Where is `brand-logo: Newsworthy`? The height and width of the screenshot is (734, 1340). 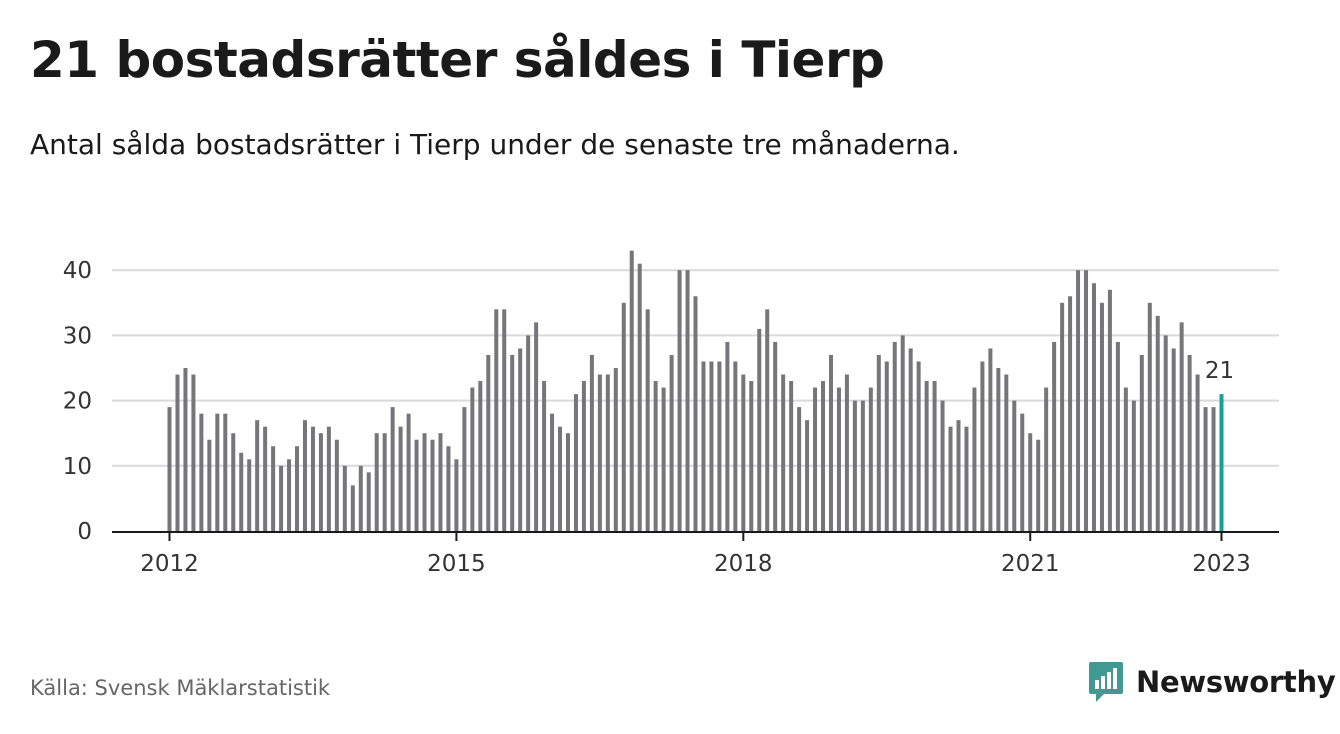
brand-logo: Newsworthy is located at coordinates (1212, 682).